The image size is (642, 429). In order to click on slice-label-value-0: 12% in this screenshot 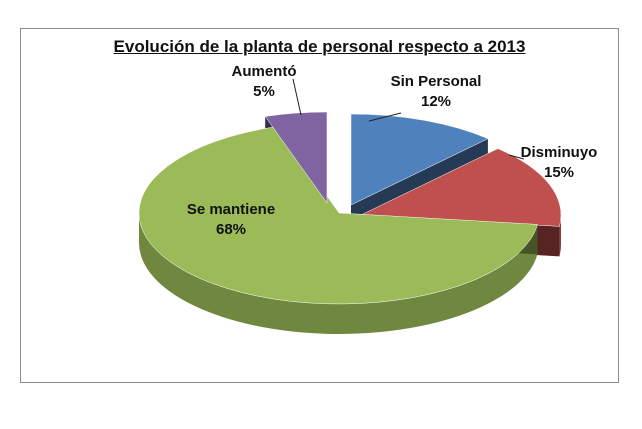, I will do `click(436, 101)`.